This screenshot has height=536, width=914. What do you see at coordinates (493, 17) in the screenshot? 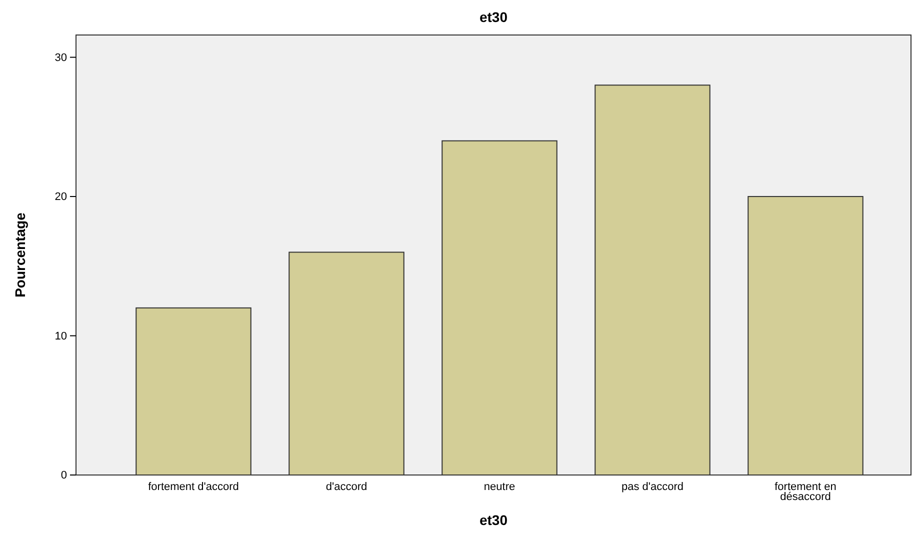
I see `chart-title: et30` at bounding box center [493, 17].